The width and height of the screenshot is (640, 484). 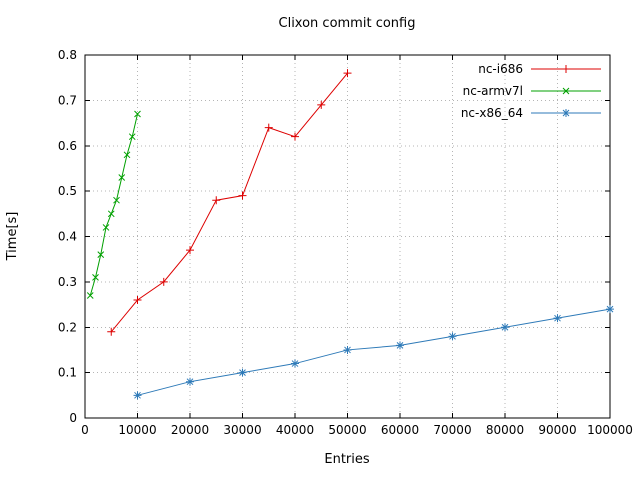 What do you see at coordinates (67, 237) in the screenshot?
I see `y-tick-label: 0.4` at bounding box center [67, 237].